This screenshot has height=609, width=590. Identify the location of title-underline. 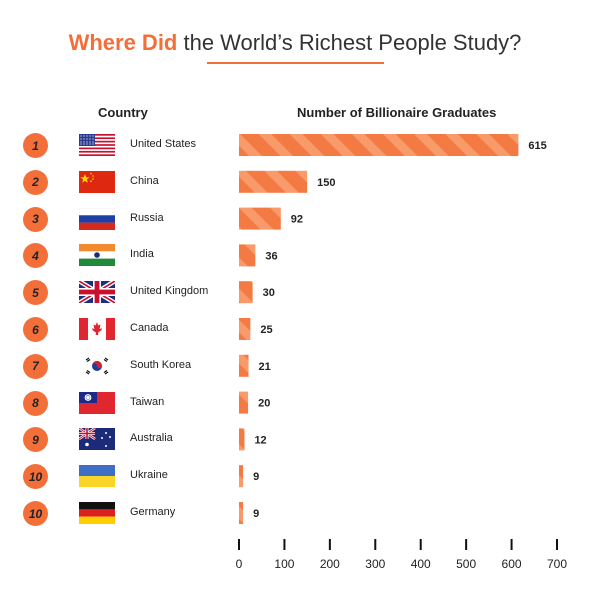
(295, 63).